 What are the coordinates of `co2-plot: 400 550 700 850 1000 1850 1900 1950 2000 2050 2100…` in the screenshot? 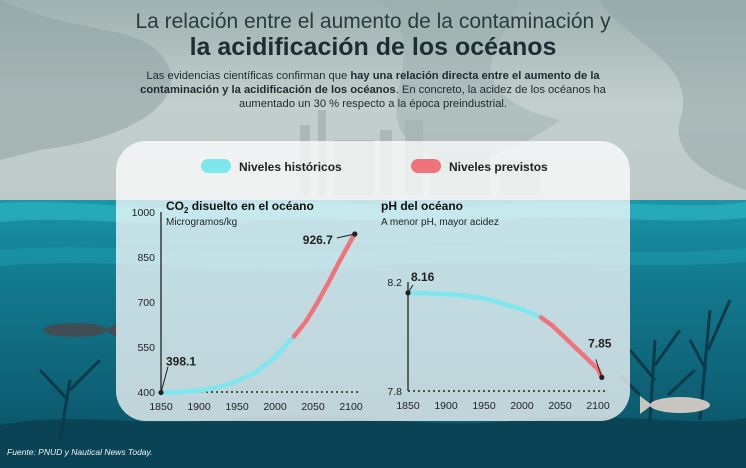 It's located at (247, 310).